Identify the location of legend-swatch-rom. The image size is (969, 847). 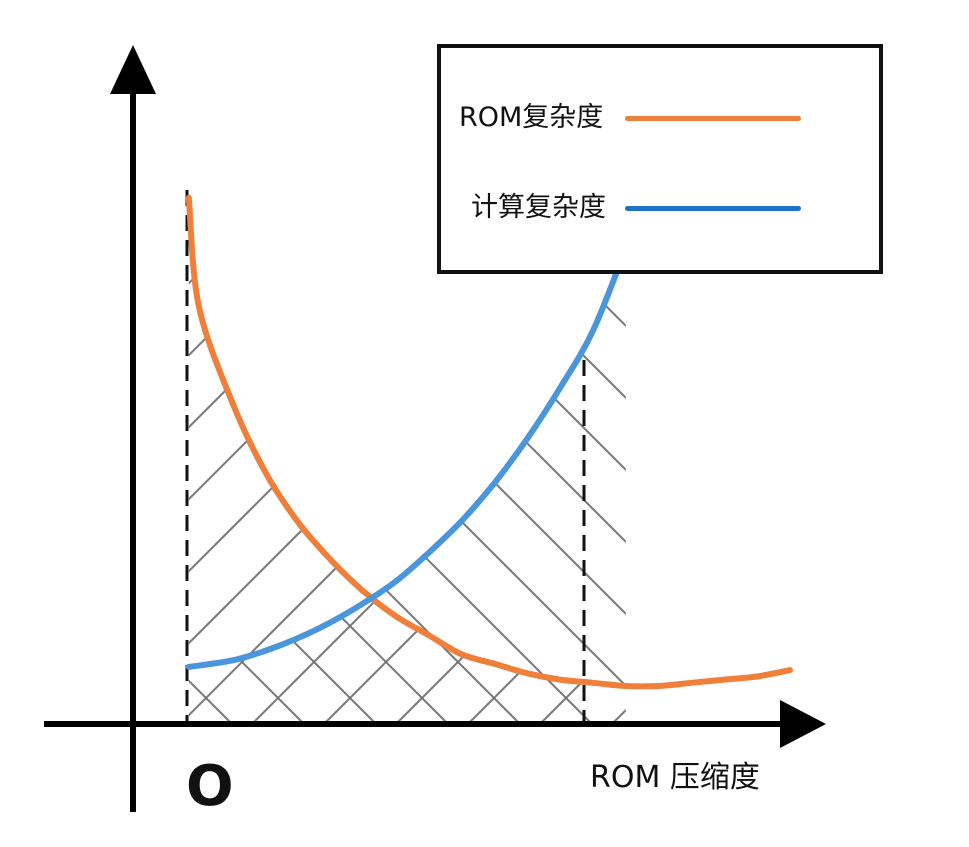
(713, 118).